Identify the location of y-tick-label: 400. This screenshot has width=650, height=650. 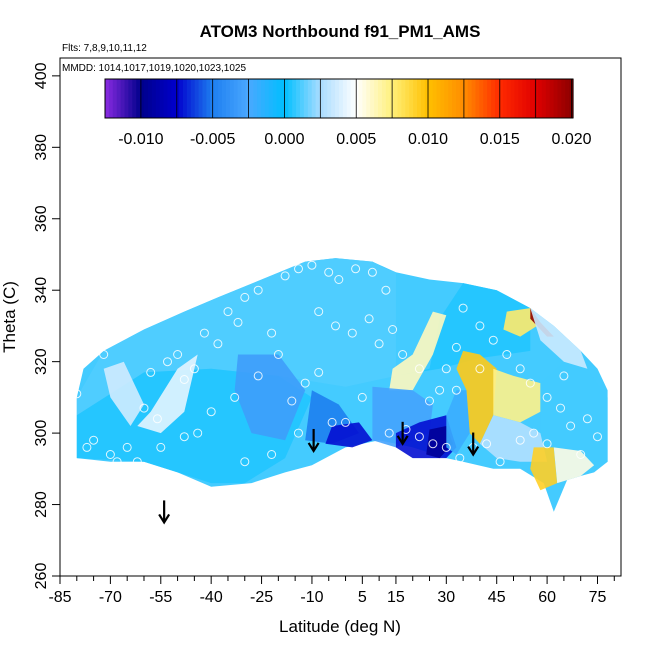
(41, 75).